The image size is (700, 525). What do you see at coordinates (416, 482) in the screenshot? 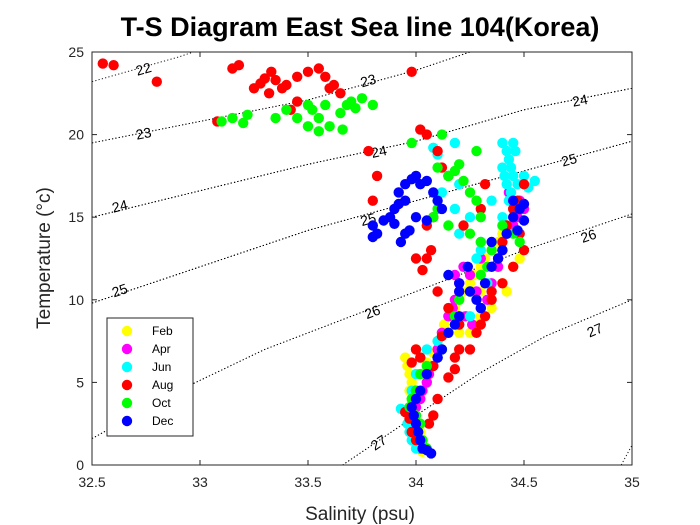
I see `x-tick-label: 34` at bounding box center [416, 482].